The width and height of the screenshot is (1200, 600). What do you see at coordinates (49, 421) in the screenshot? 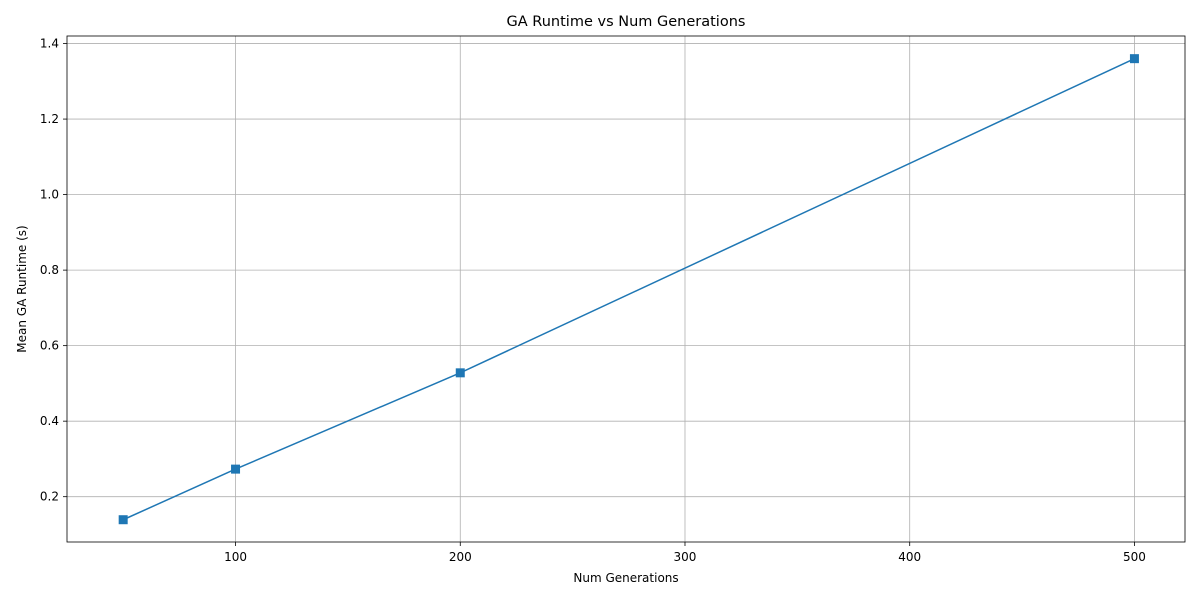
I see `y-tick-label: 0.4` at bounding box center [49, 421].